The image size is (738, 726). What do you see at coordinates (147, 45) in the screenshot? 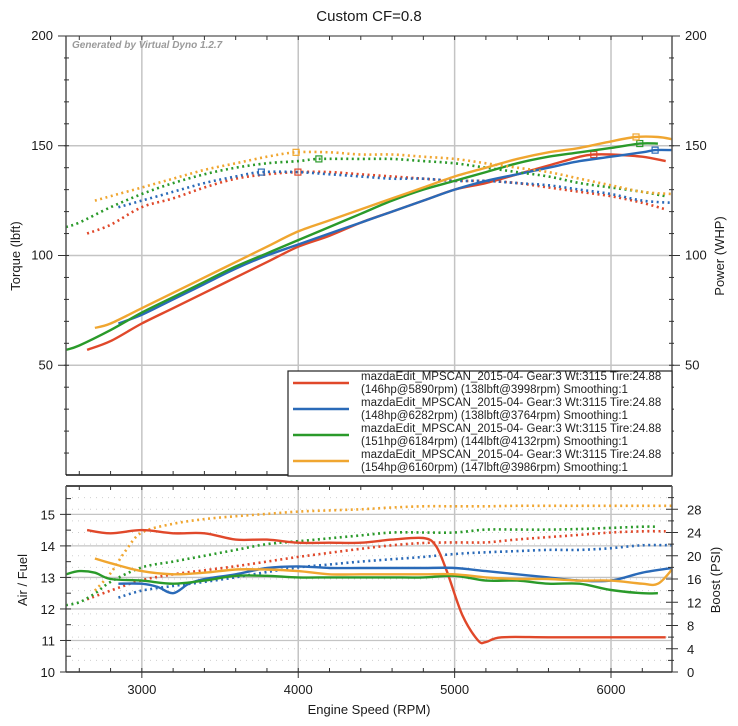
I see `watermark: Generated by Virtual Dyno 1.2.7` at bounding box center [147, 45].